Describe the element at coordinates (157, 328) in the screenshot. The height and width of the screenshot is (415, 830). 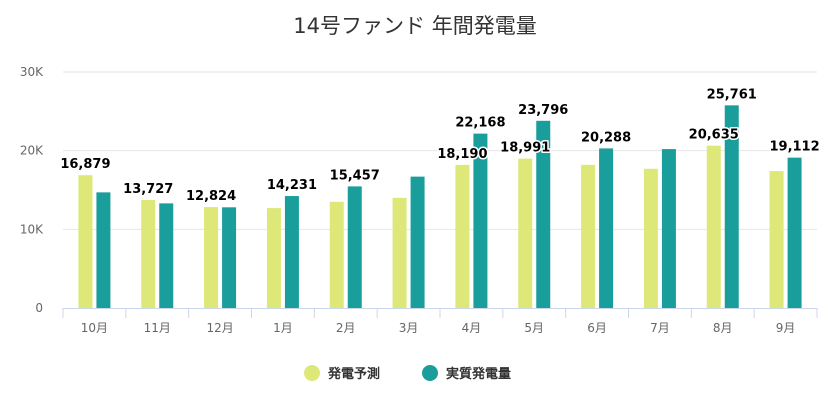
I see `x-tick-label: 11月` at that location.